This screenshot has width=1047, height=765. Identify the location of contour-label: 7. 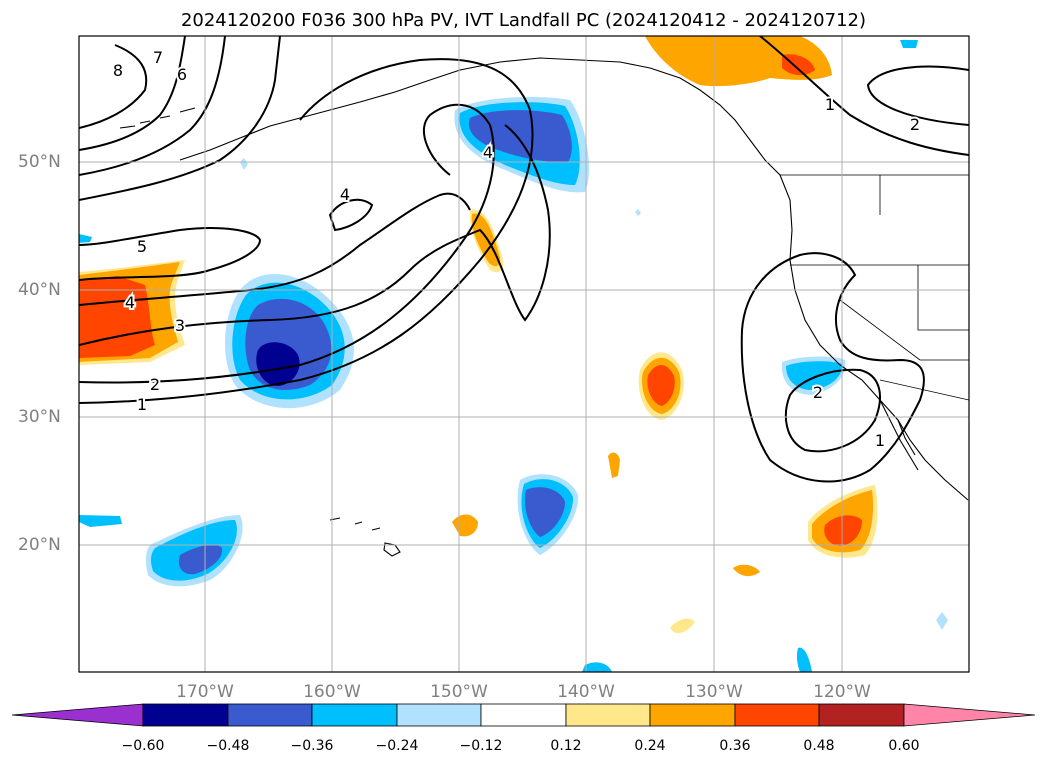
(158, 57).